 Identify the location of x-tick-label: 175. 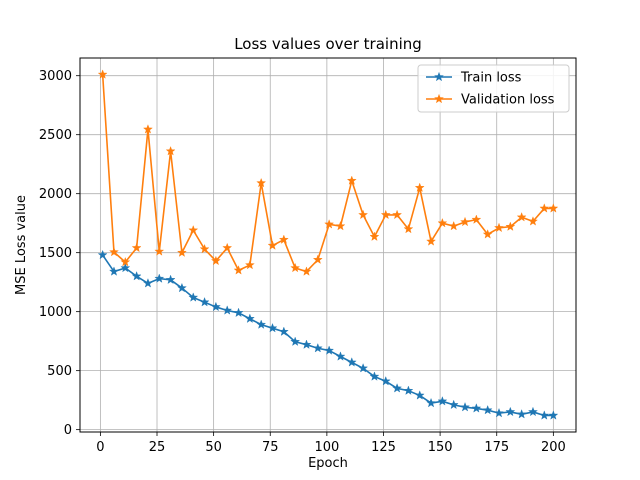
(496, 447).